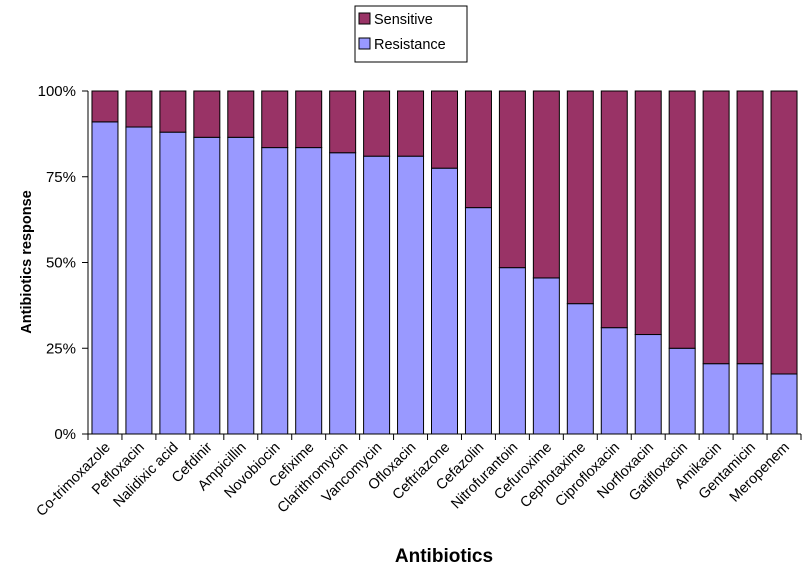 The image size is (802, 569). What do you see at coordinates (61, 263) in the screenshot?
I see `y-tick-label: 50%` at bounding box center [61, 263].